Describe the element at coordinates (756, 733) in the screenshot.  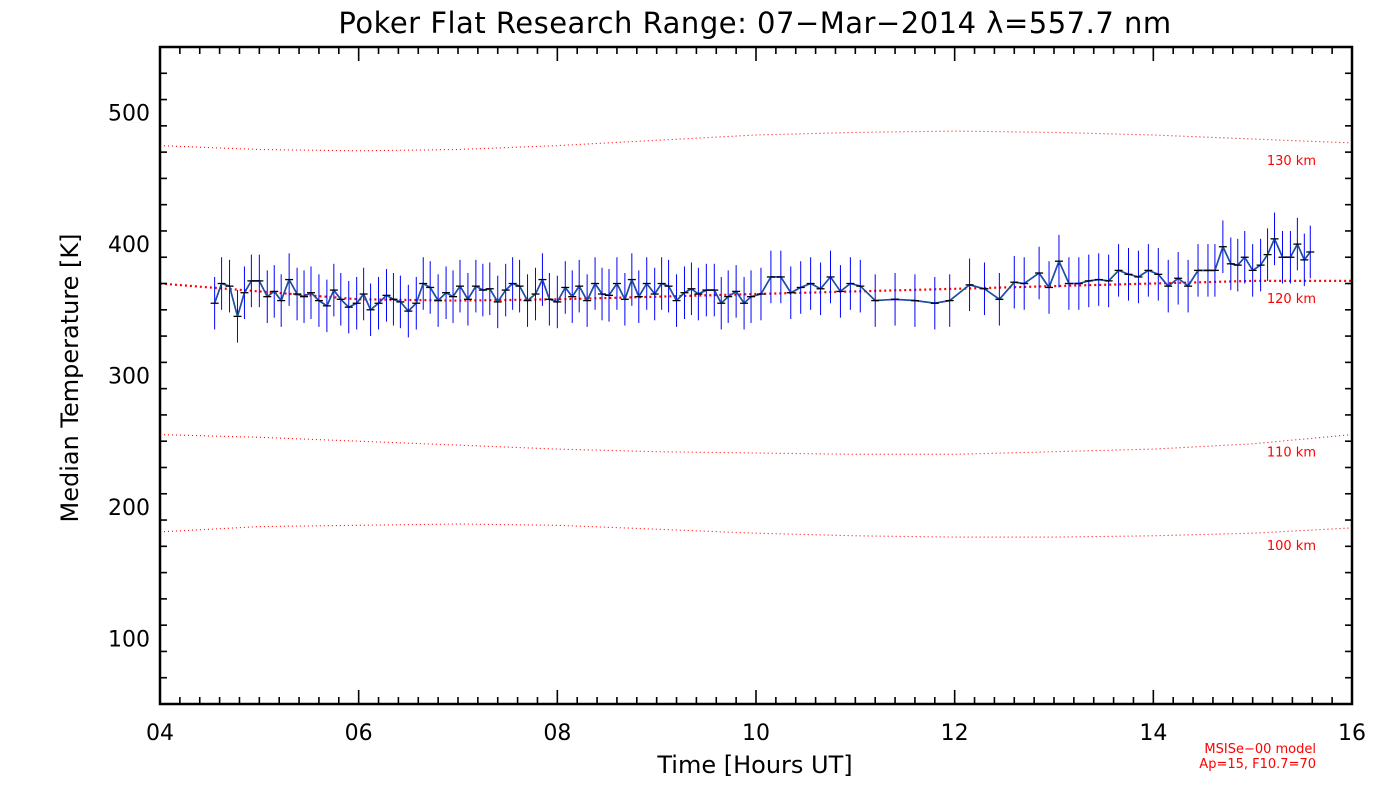
I see `x-tick-label: 10` at that location.